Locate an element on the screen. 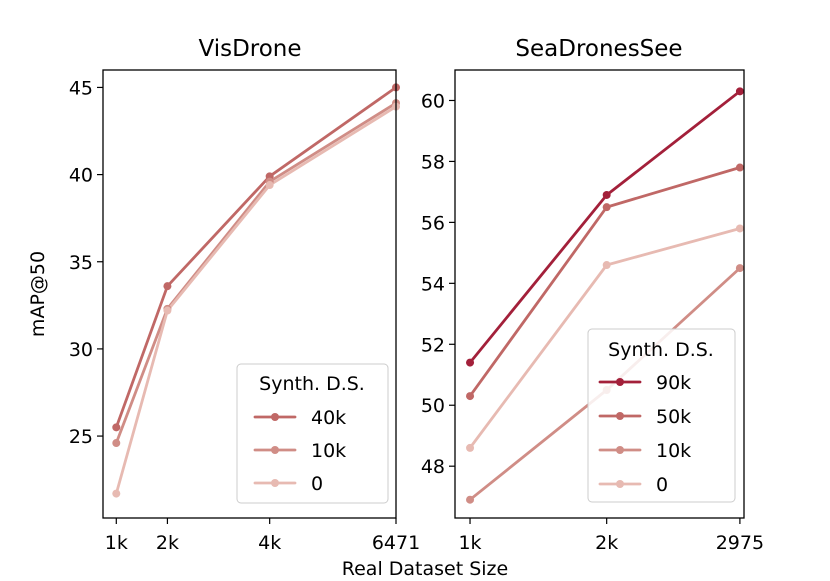 The image size is (830, 581). y-axis-label: mAP@50 is located at coordinates (38, 294).